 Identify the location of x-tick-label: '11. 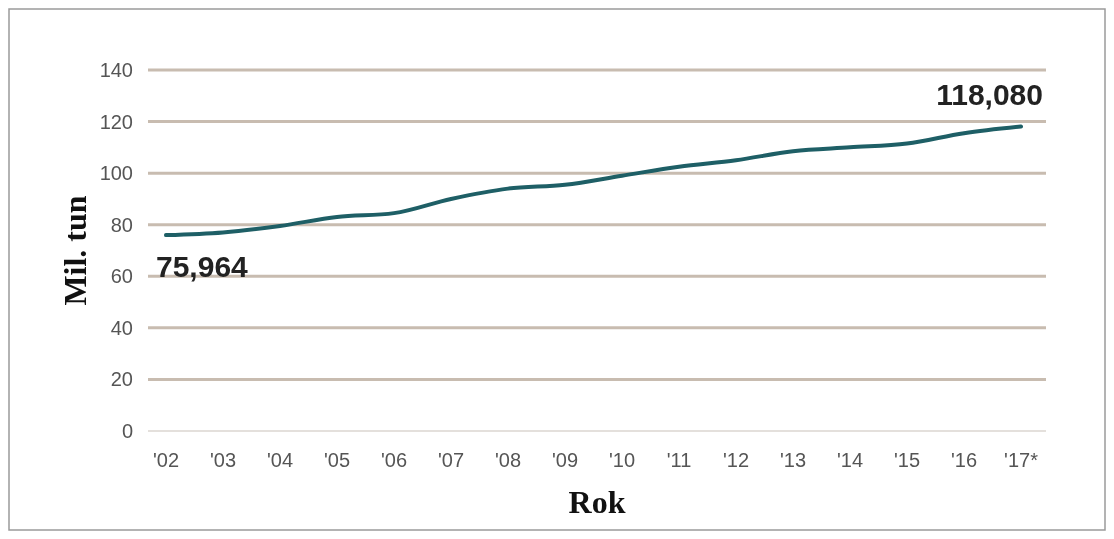
(679, 460).